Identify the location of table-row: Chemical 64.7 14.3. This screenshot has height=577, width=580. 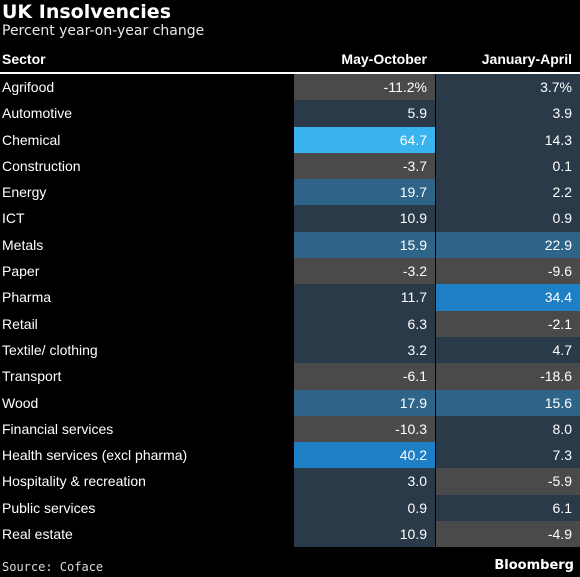
(290, 139).